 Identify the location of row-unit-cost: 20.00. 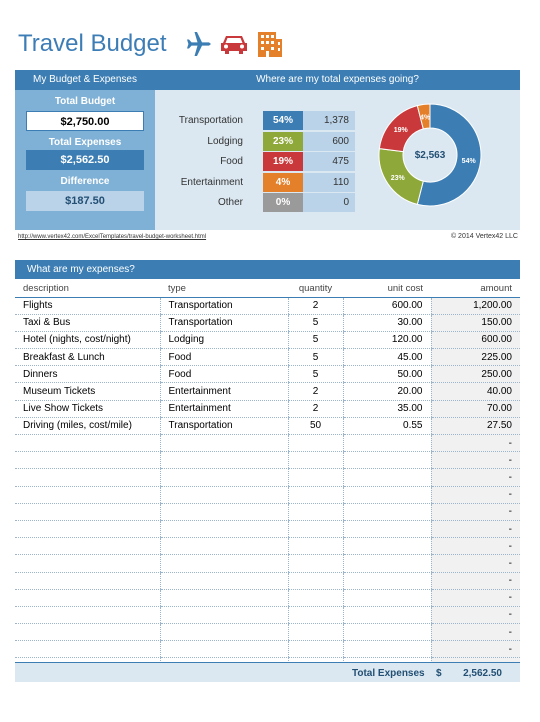
(386, 391).